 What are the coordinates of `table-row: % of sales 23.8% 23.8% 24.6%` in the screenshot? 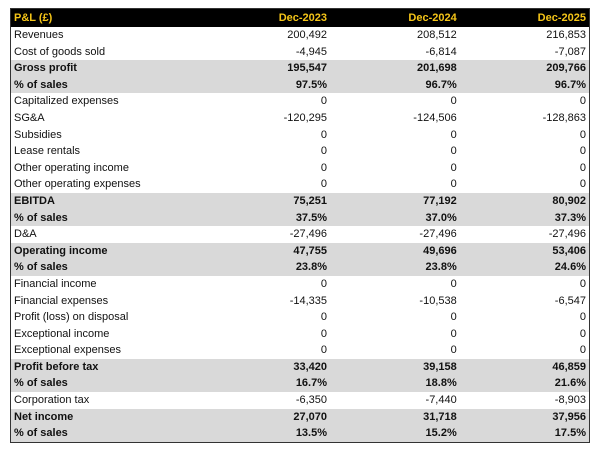 It's located at (300, 267).